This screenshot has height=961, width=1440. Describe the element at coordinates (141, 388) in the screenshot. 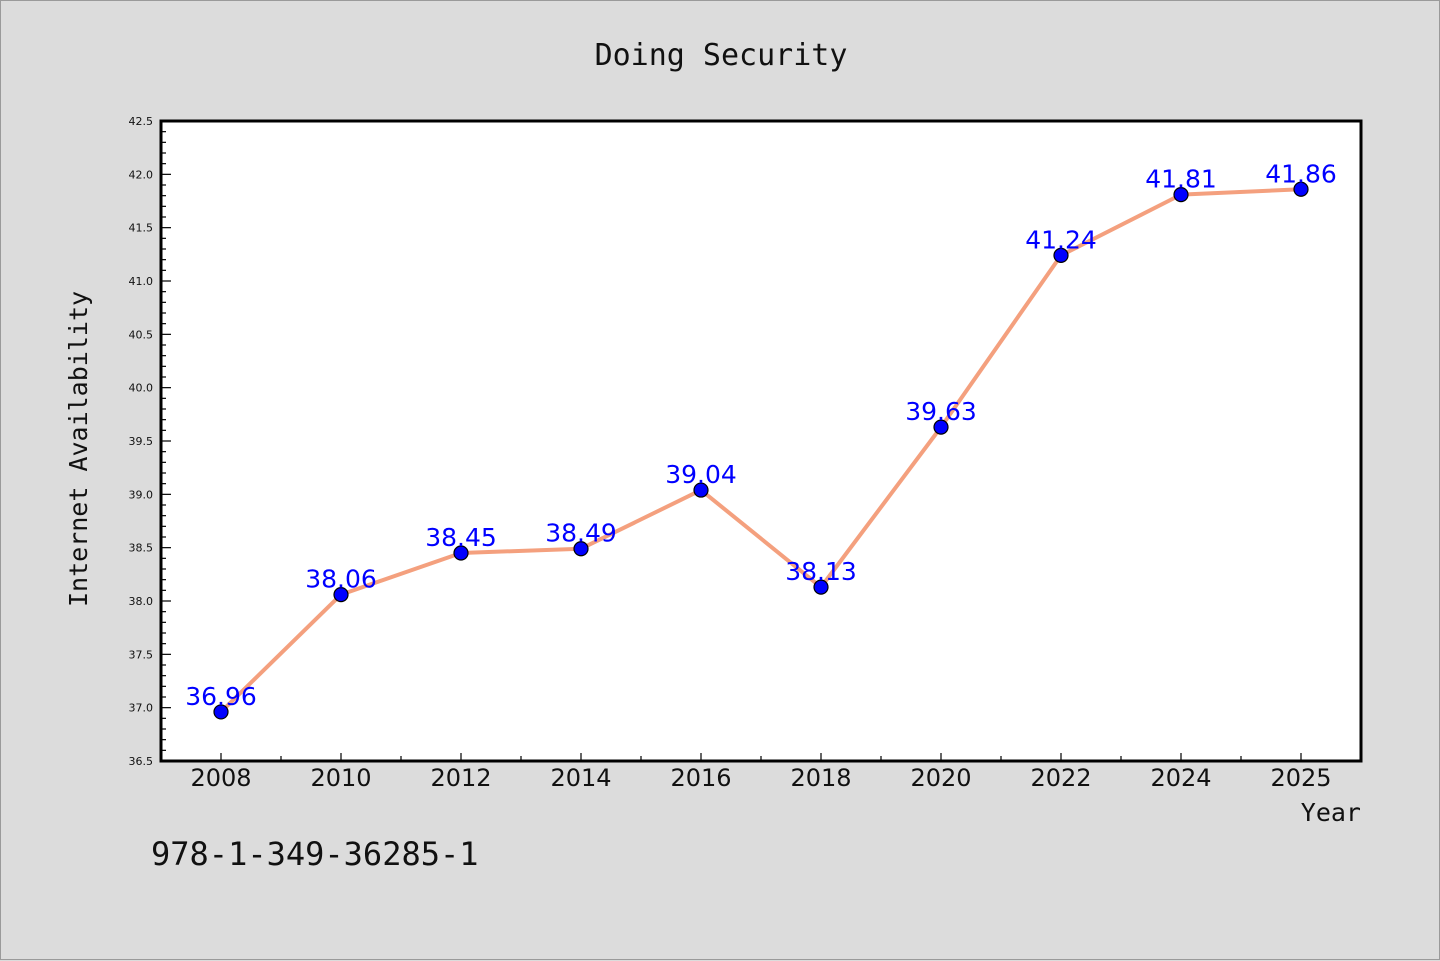

I see `y-tick-label: 40.0` at that location.